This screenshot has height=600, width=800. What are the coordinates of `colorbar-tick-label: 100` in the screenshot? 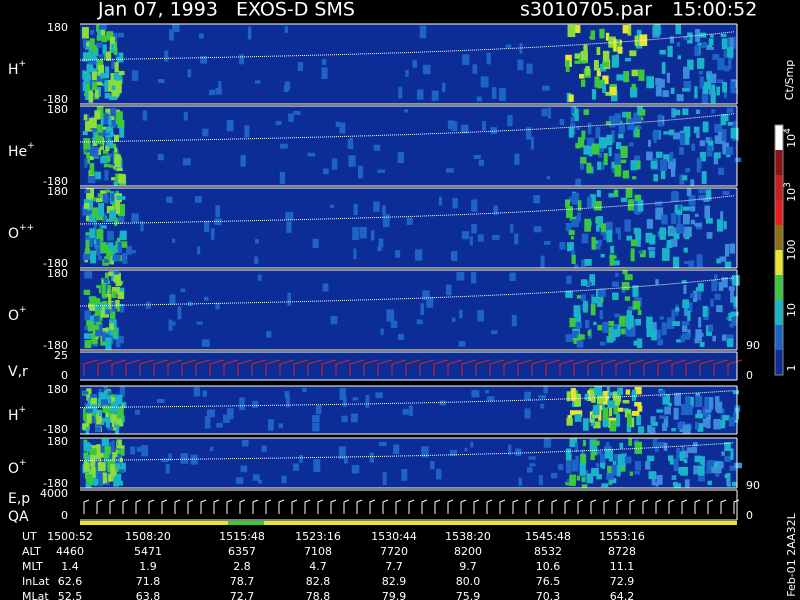 It's located at (791, 250).